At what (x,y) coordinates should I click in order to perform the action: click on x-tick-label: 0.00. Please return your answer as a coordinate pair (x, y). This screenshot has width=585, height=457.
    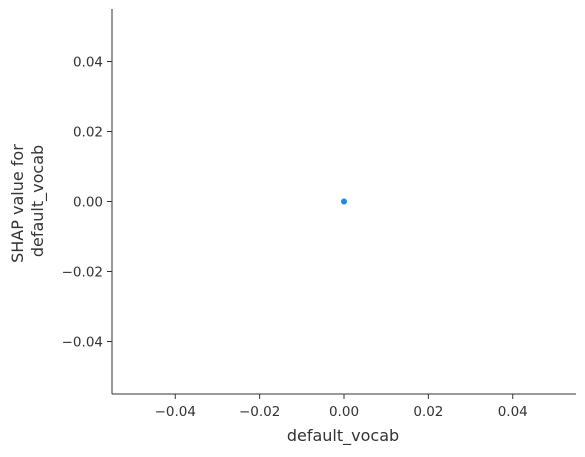
    Looking at the image, I should click on (344, 412).